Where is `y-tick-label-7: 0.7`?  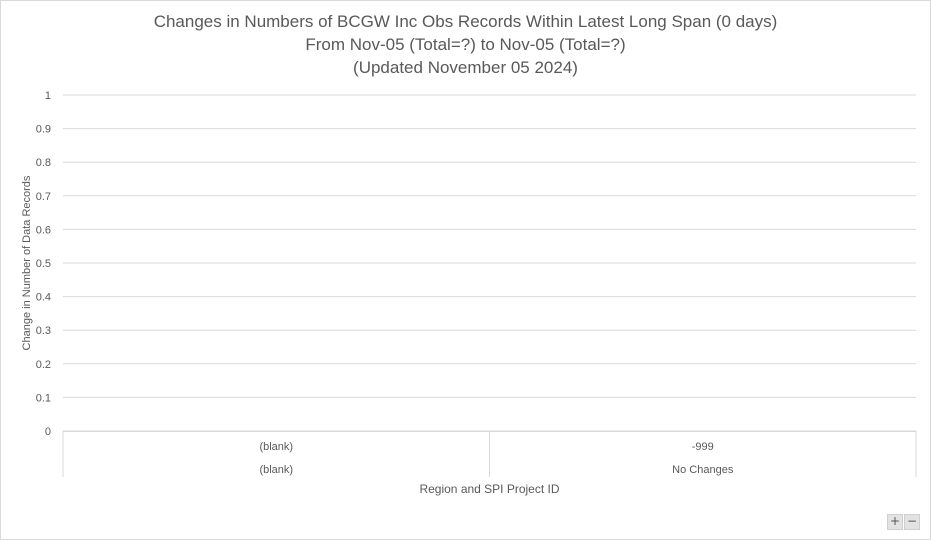
y-tick-label-7: 0.7 is located at coordinates (43, 197).